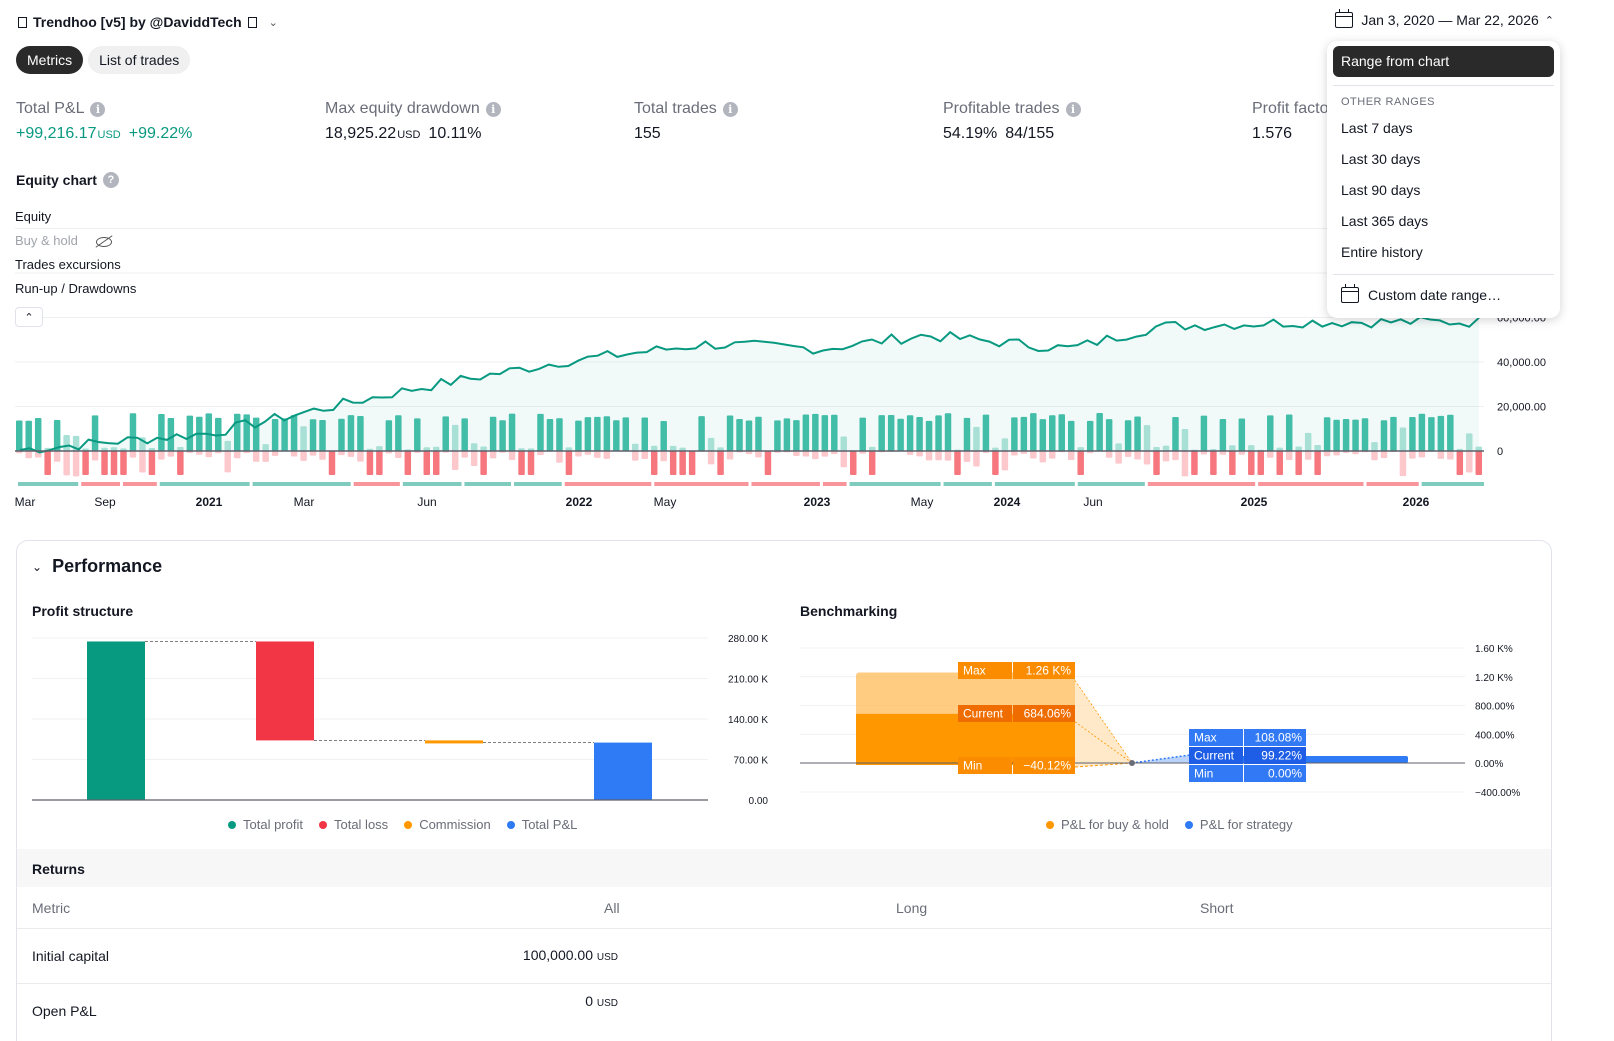 The image size is (1614, 1041). What do you see at coordinates (139, 60) in the screenshot?
I see `tab-list-of-trades: List of trades` at bounding box center [139, 60].